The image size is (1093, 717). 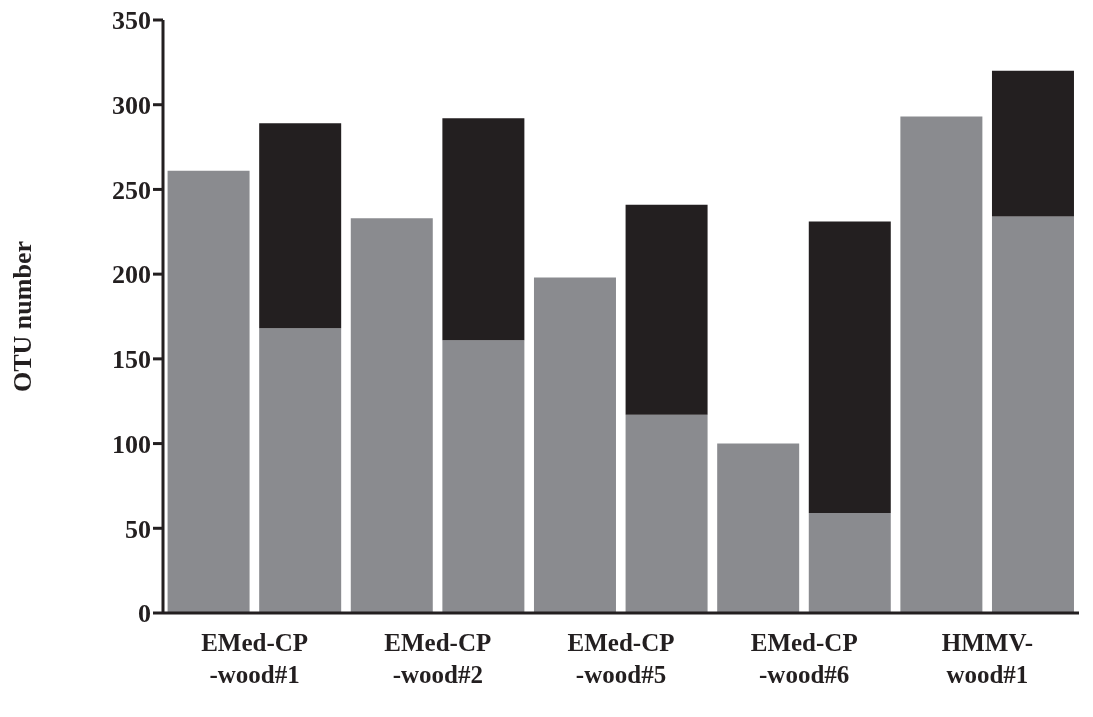 I want to click on x-tick-label: HMMV- wood#1, so click(x=987, y=658).